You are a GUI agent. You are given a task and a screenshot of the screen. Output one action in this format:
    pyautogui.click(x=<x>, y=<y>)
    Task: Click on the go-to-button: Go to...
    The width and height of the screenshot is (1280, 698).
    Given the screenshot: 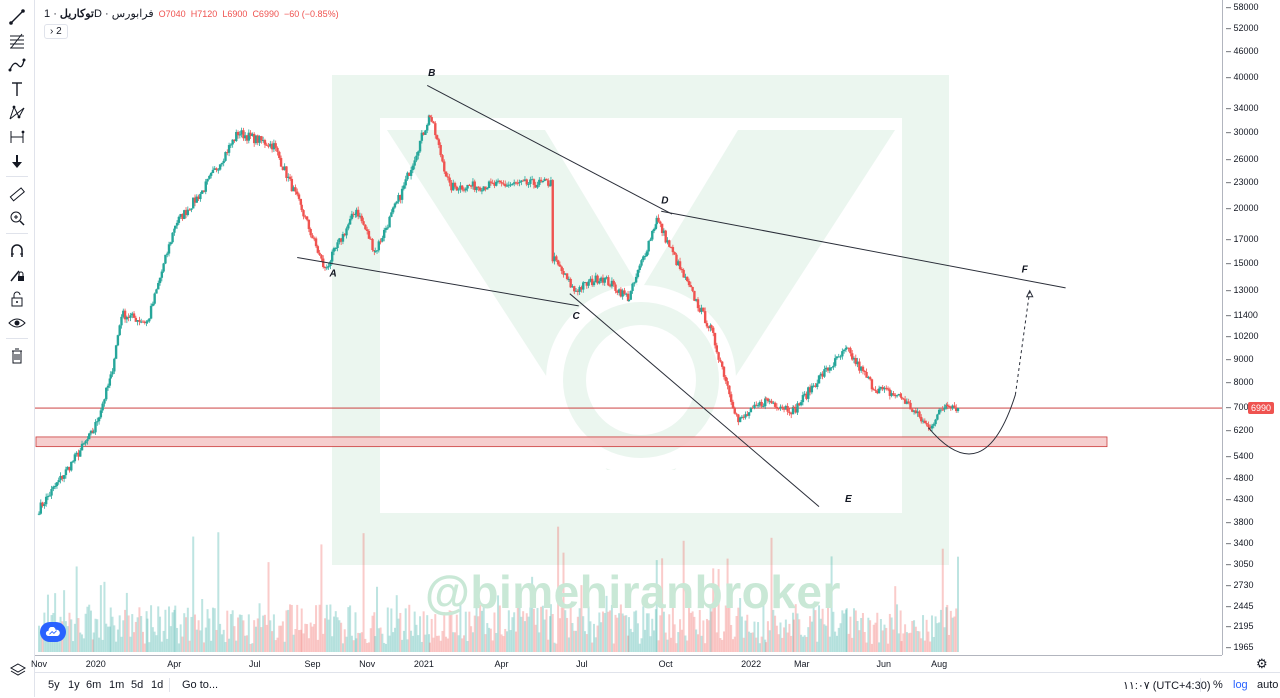 What is the action you would take?
    pyautogui.click(x=200, y=685)
    